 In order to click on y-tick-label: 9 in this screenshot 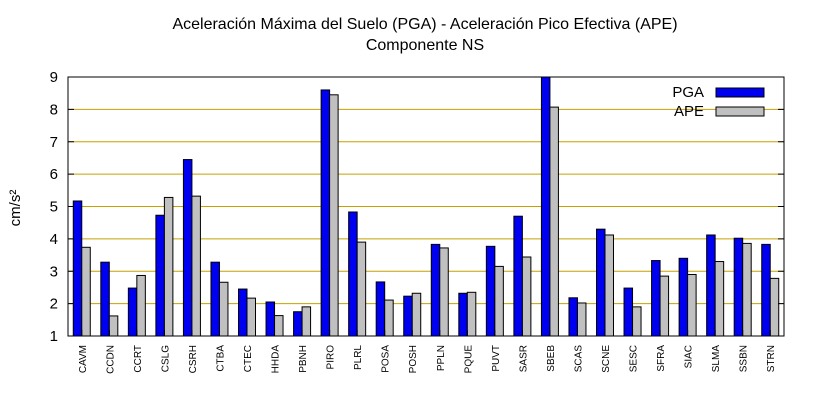, I will do `click(54, 77)`.